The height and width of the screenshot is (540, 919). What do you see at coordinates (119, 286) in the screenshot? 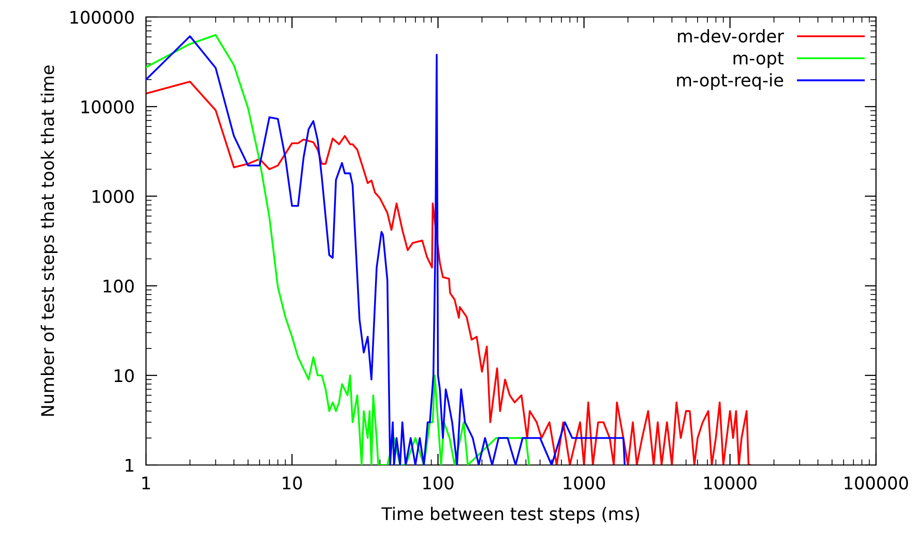
I see `y-tick-label: 100` at bounding box center [119, 286].